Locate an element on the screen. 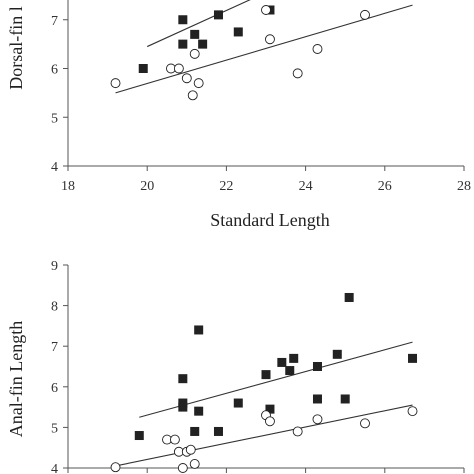  y-tick-label: 8 is located at coordinates (54, 307).